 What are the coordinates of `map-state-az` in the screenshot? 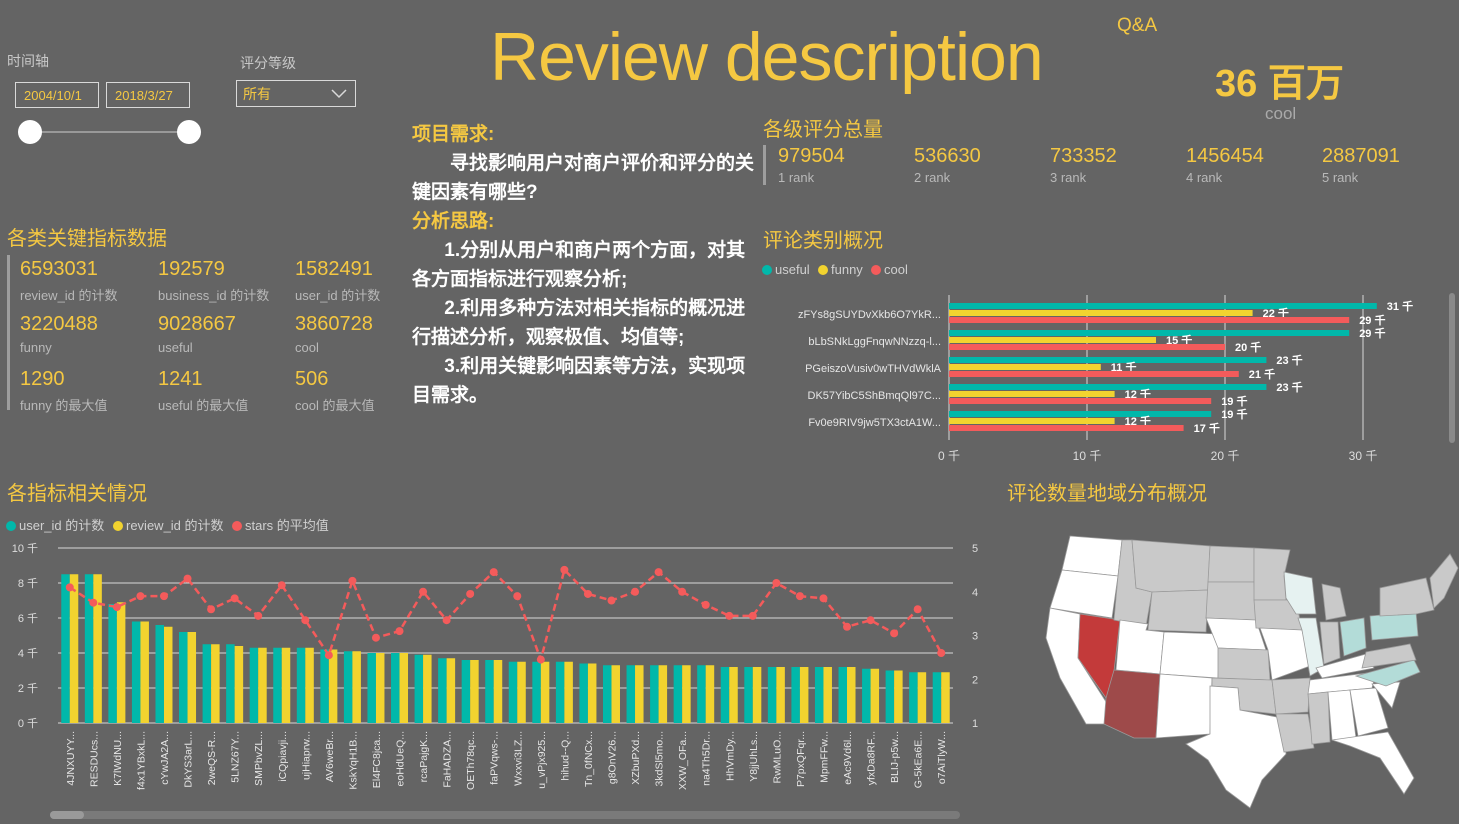 It's located at (1132, 704).